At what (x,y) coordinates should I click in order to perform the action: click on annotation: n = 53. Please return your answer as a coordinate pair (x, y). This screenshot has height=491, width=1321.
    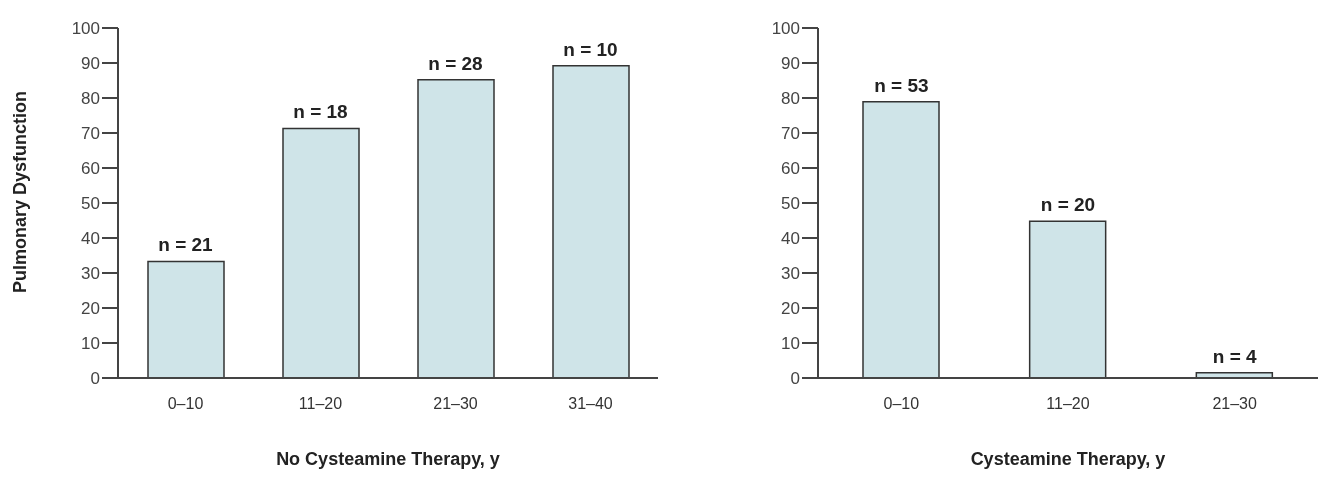
    Looking at the image, I should click on (901, 85).